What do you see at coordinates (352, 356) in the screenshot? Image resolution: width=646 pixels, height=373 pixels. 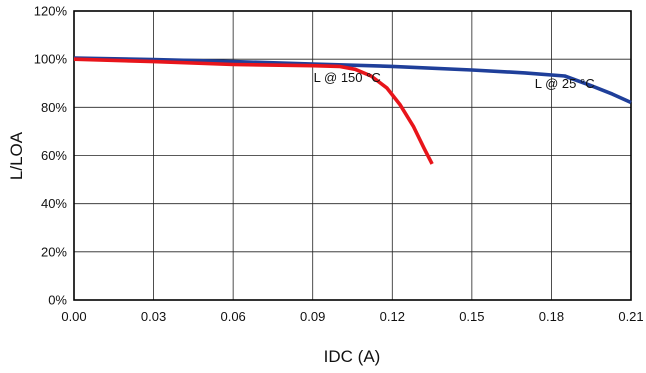 I see `x-axis-title: IDC (A)` at bounding box center [352, 356].